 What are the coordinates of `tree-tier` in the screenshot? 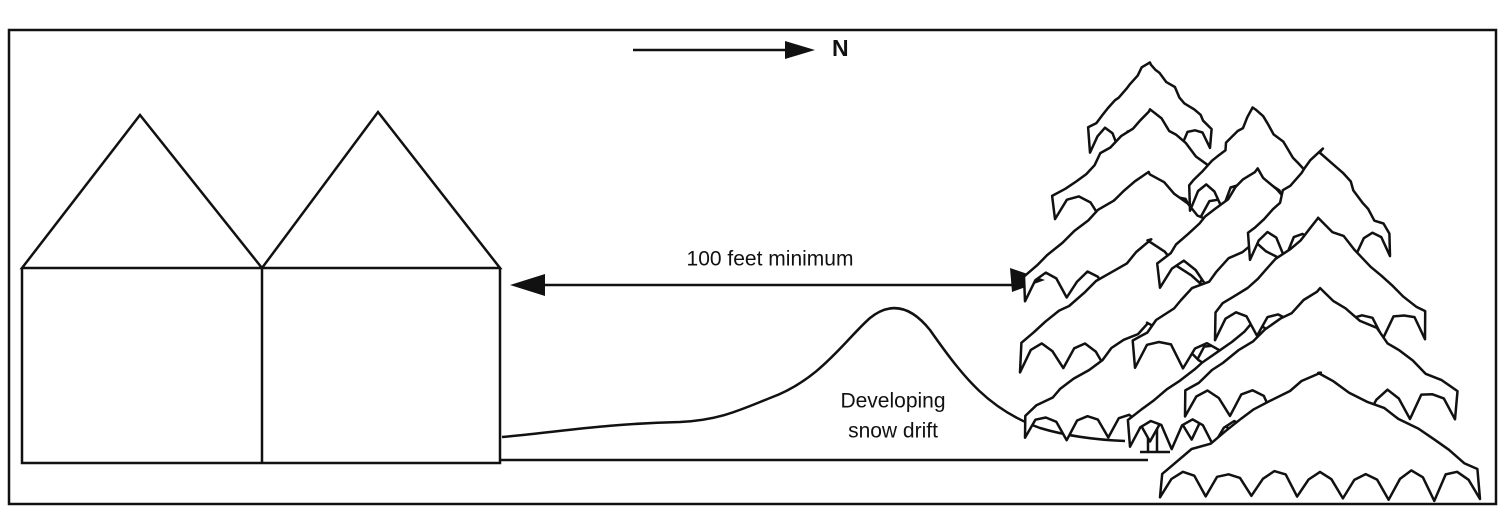 It's located at (1320, 437).